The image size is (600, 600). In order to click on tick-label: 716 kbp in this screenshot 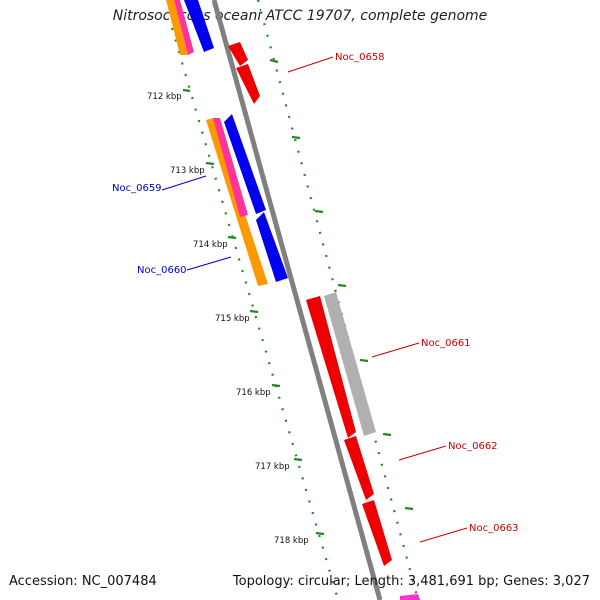, I will do `click(253, 393)`.